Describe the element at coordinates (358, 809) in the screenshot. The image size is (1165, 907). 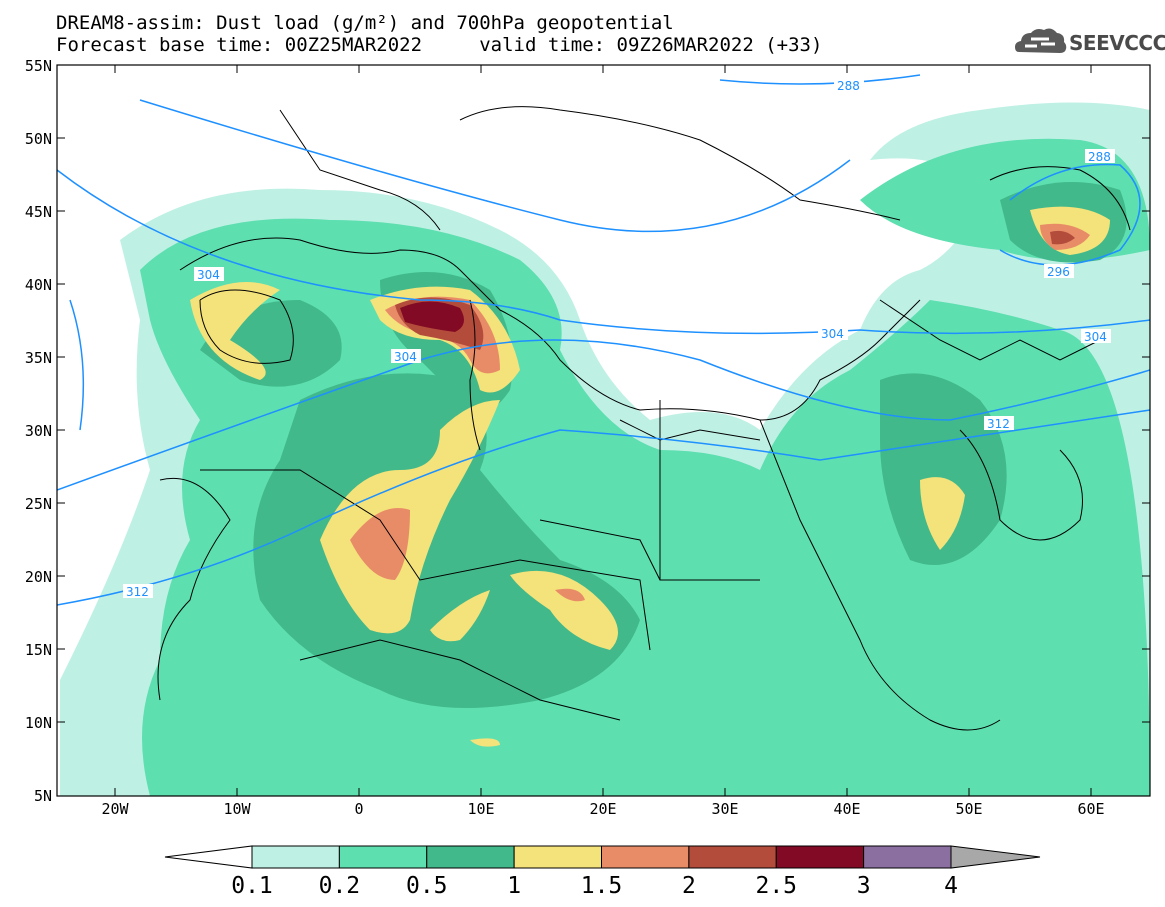
I see `lon-label: 0` at that location.